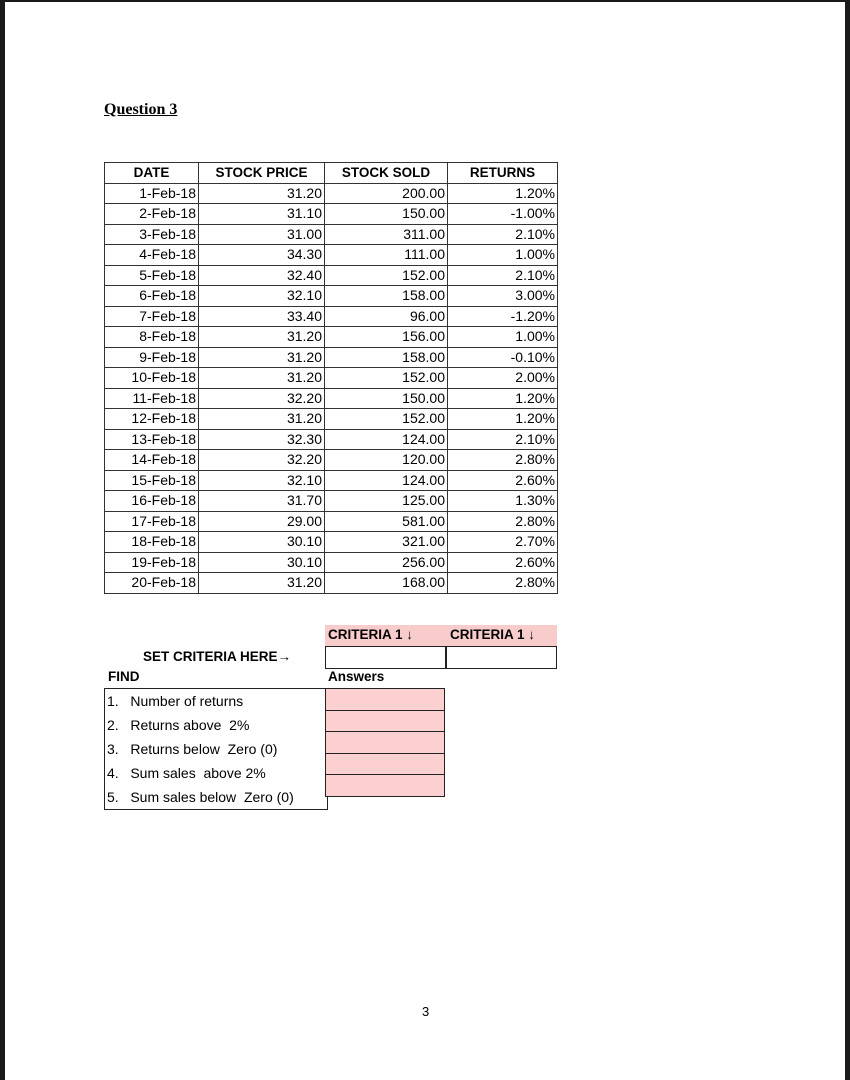 The width and height of the screenshot is (850, 1080). What do you see at coordinates (385, 657) in the screenshot?
I see `criteria-1-input` at bounding box center [385, 657].